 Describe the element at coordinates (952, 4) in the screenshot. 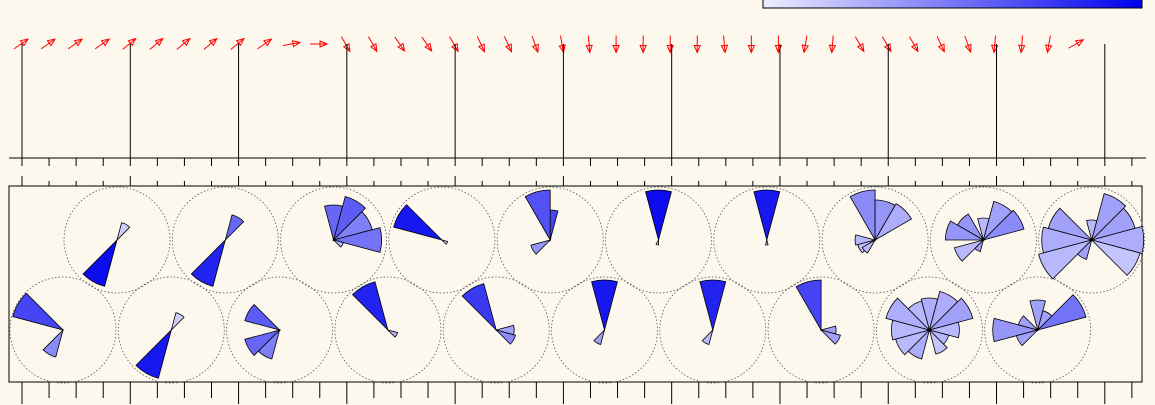

I see `colorbar` at that location.